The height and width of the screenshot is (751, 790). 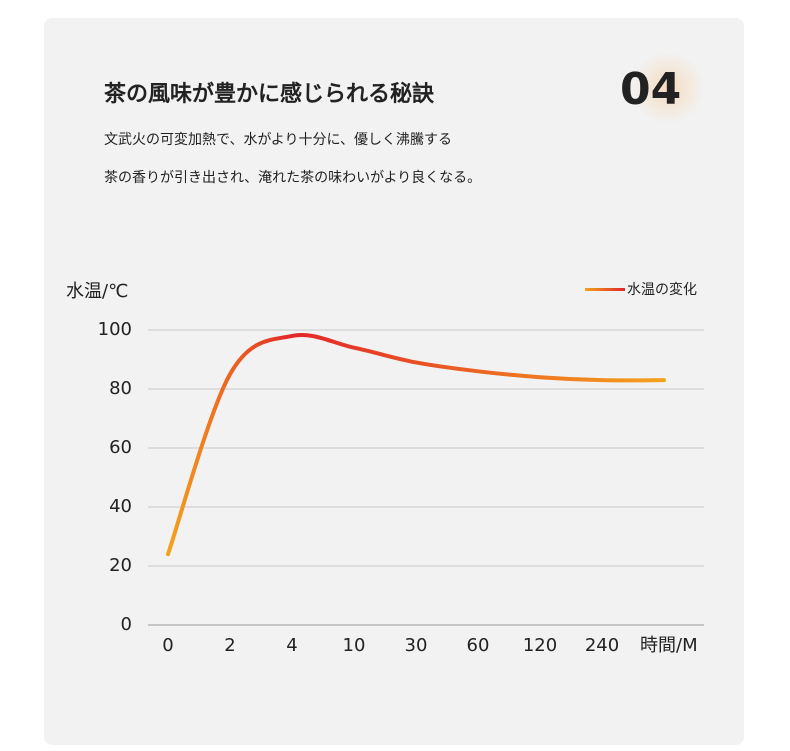 I want to click on description: 茶の香りが引き出され、淹れた茶の味わいがより良くなる。, so click(x=292, y=178).